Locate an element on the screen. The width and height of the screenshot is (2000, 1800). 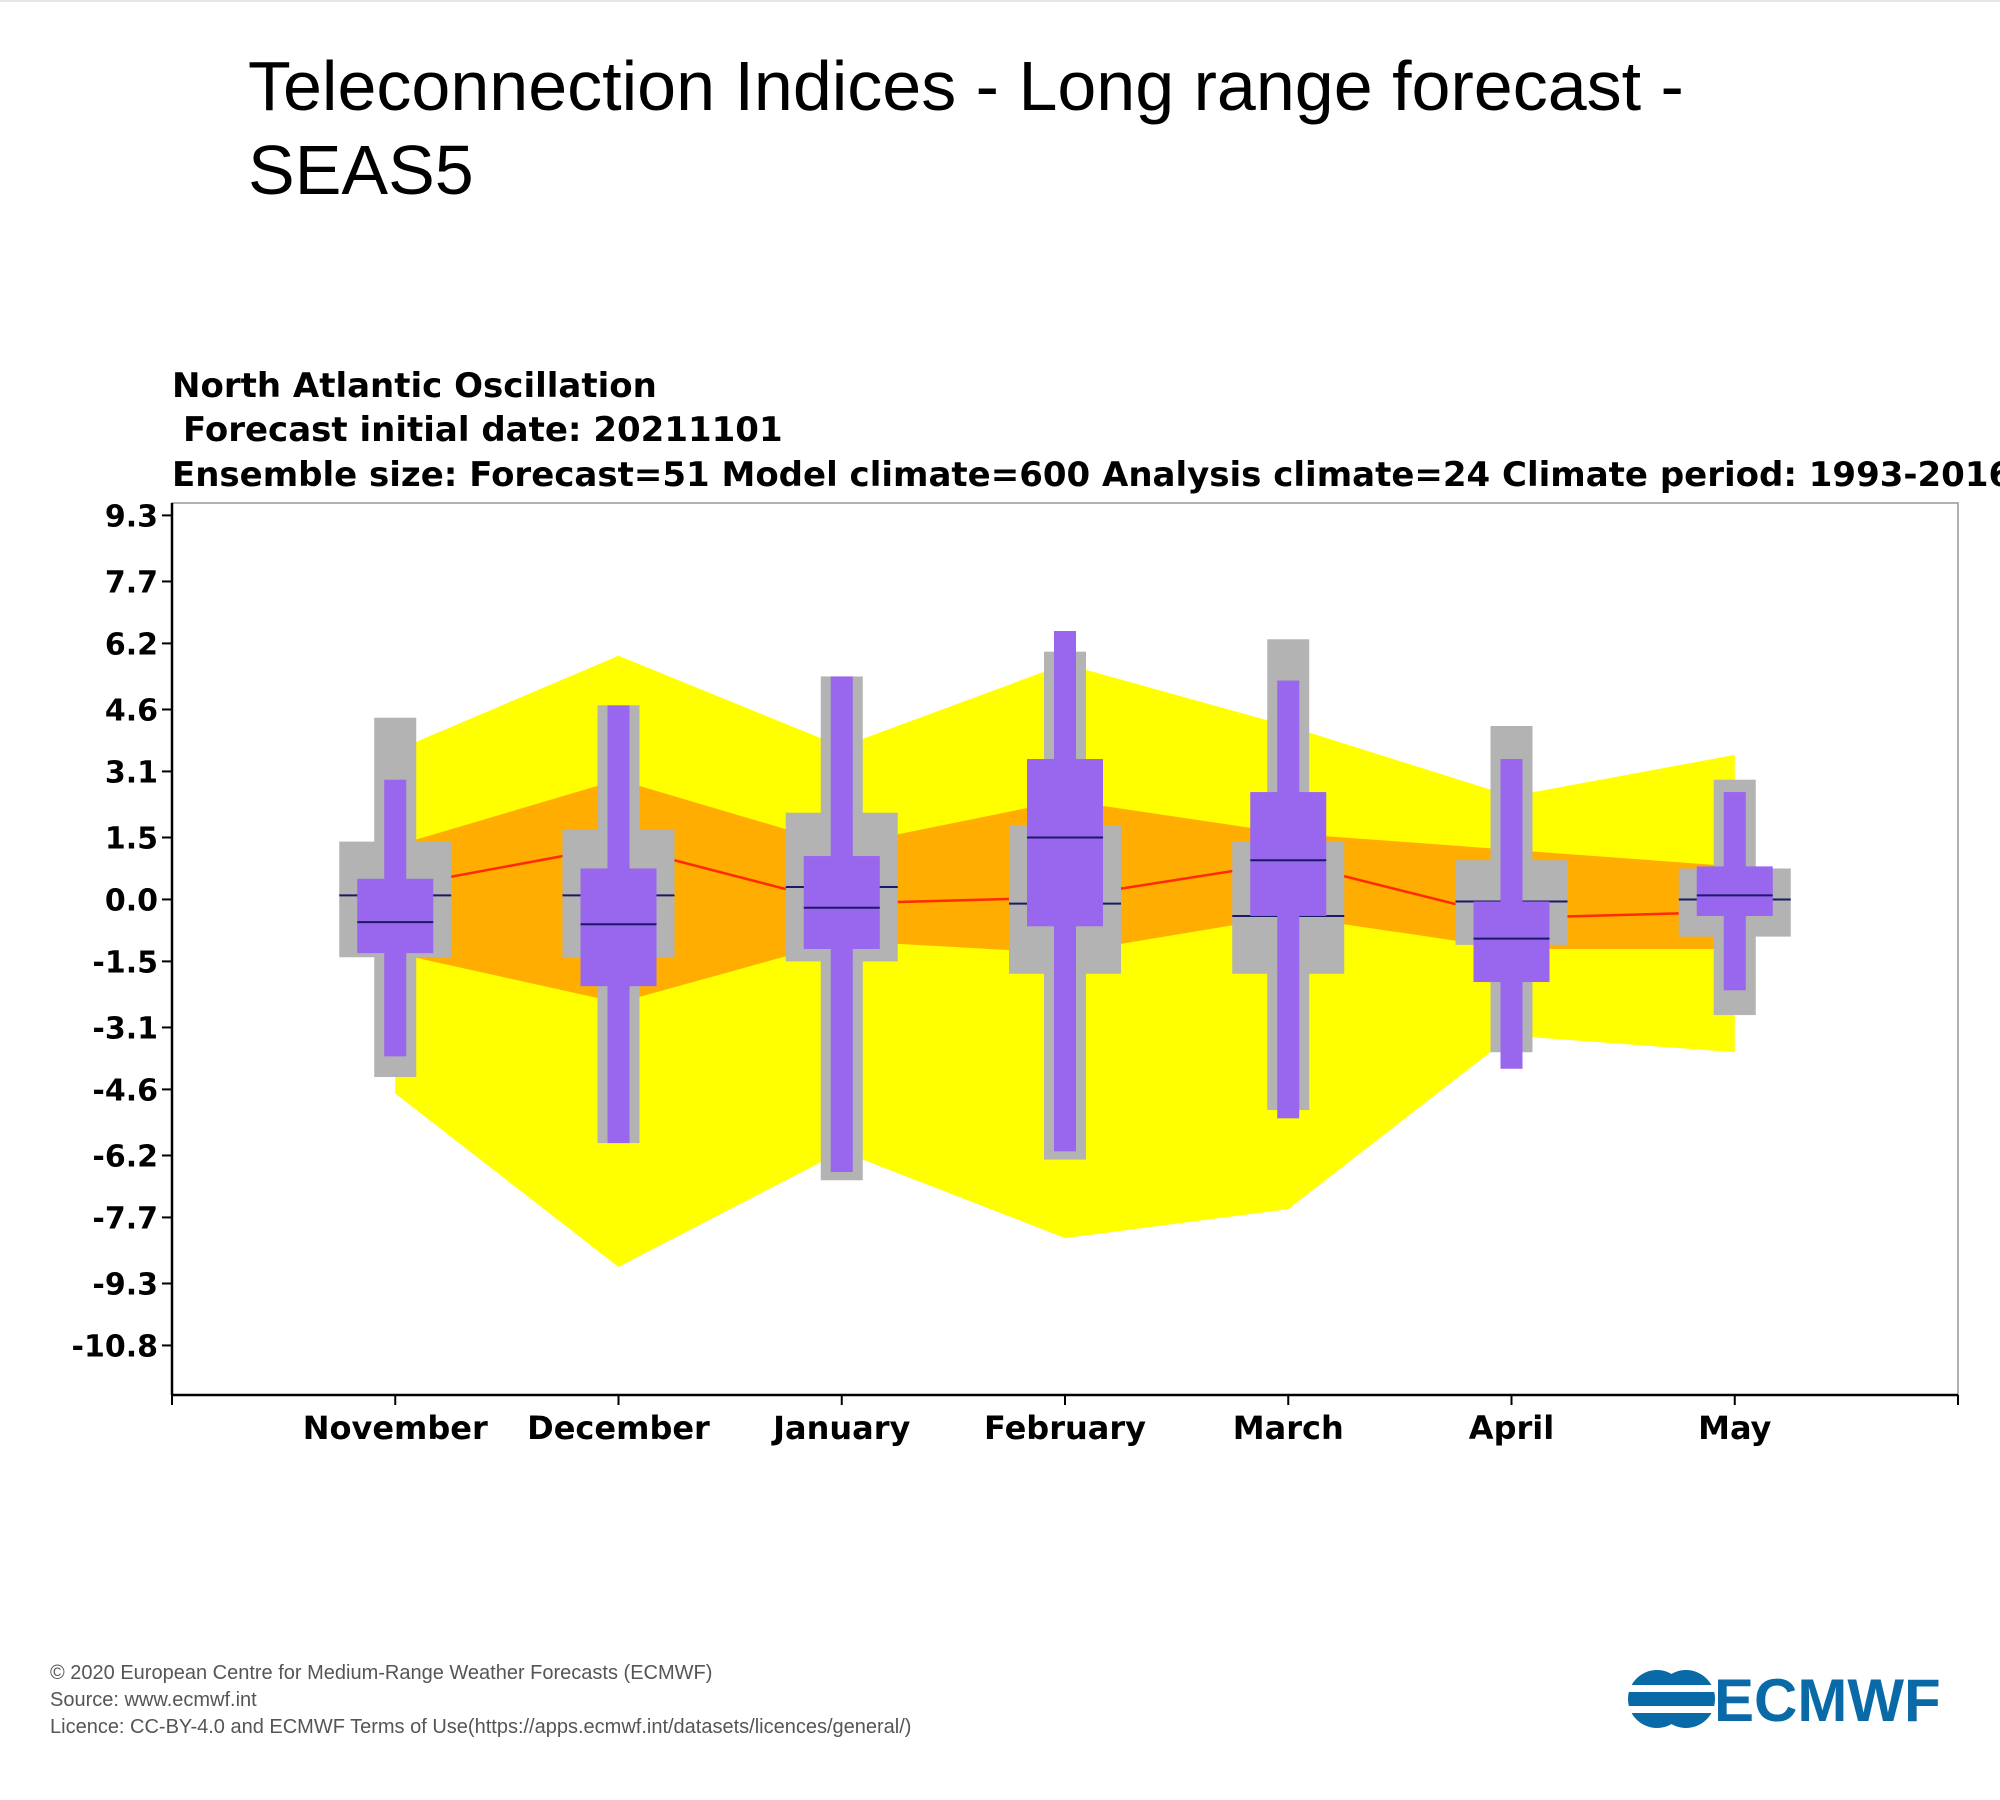
footer-source: Source: www.ecmwf.int is located at coordinates (153, 1700).